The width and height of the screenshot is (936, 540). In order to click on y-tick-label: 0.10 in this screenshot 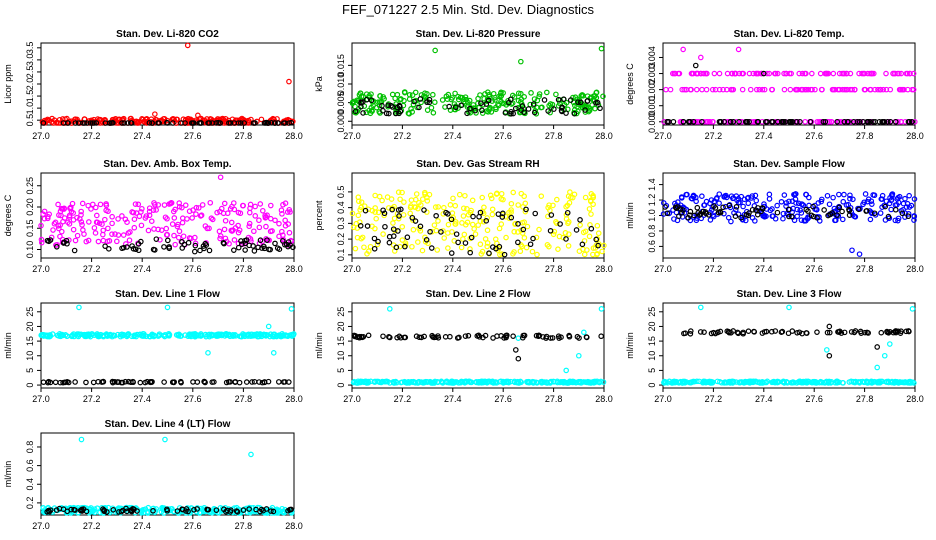, I will do `click(30, 250)`.